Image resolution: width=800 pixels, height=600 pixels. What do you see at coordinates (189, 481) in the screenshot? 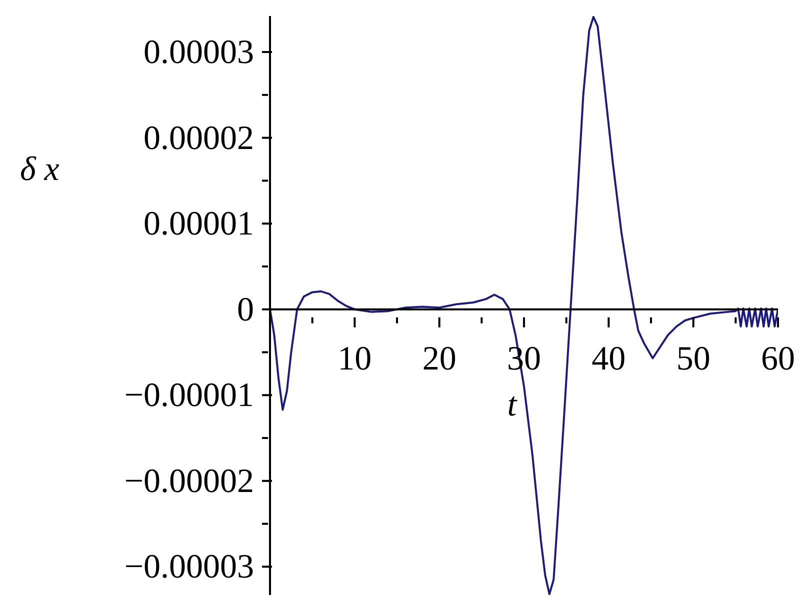
I see `y-tick-label: −0.00002` at bounding box center [189, 481].